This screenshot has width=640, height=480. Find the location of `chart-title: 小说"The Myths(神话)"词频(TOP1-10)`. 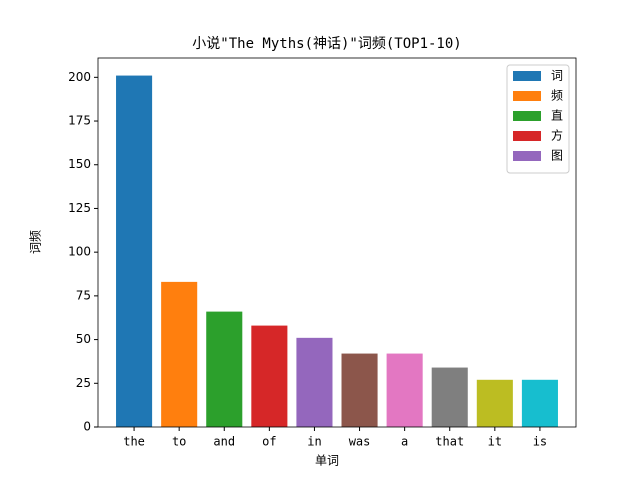

chart-title: 小说"The Myths(神话)"词频(TOP1-10) is located at coordinates (326, 44).